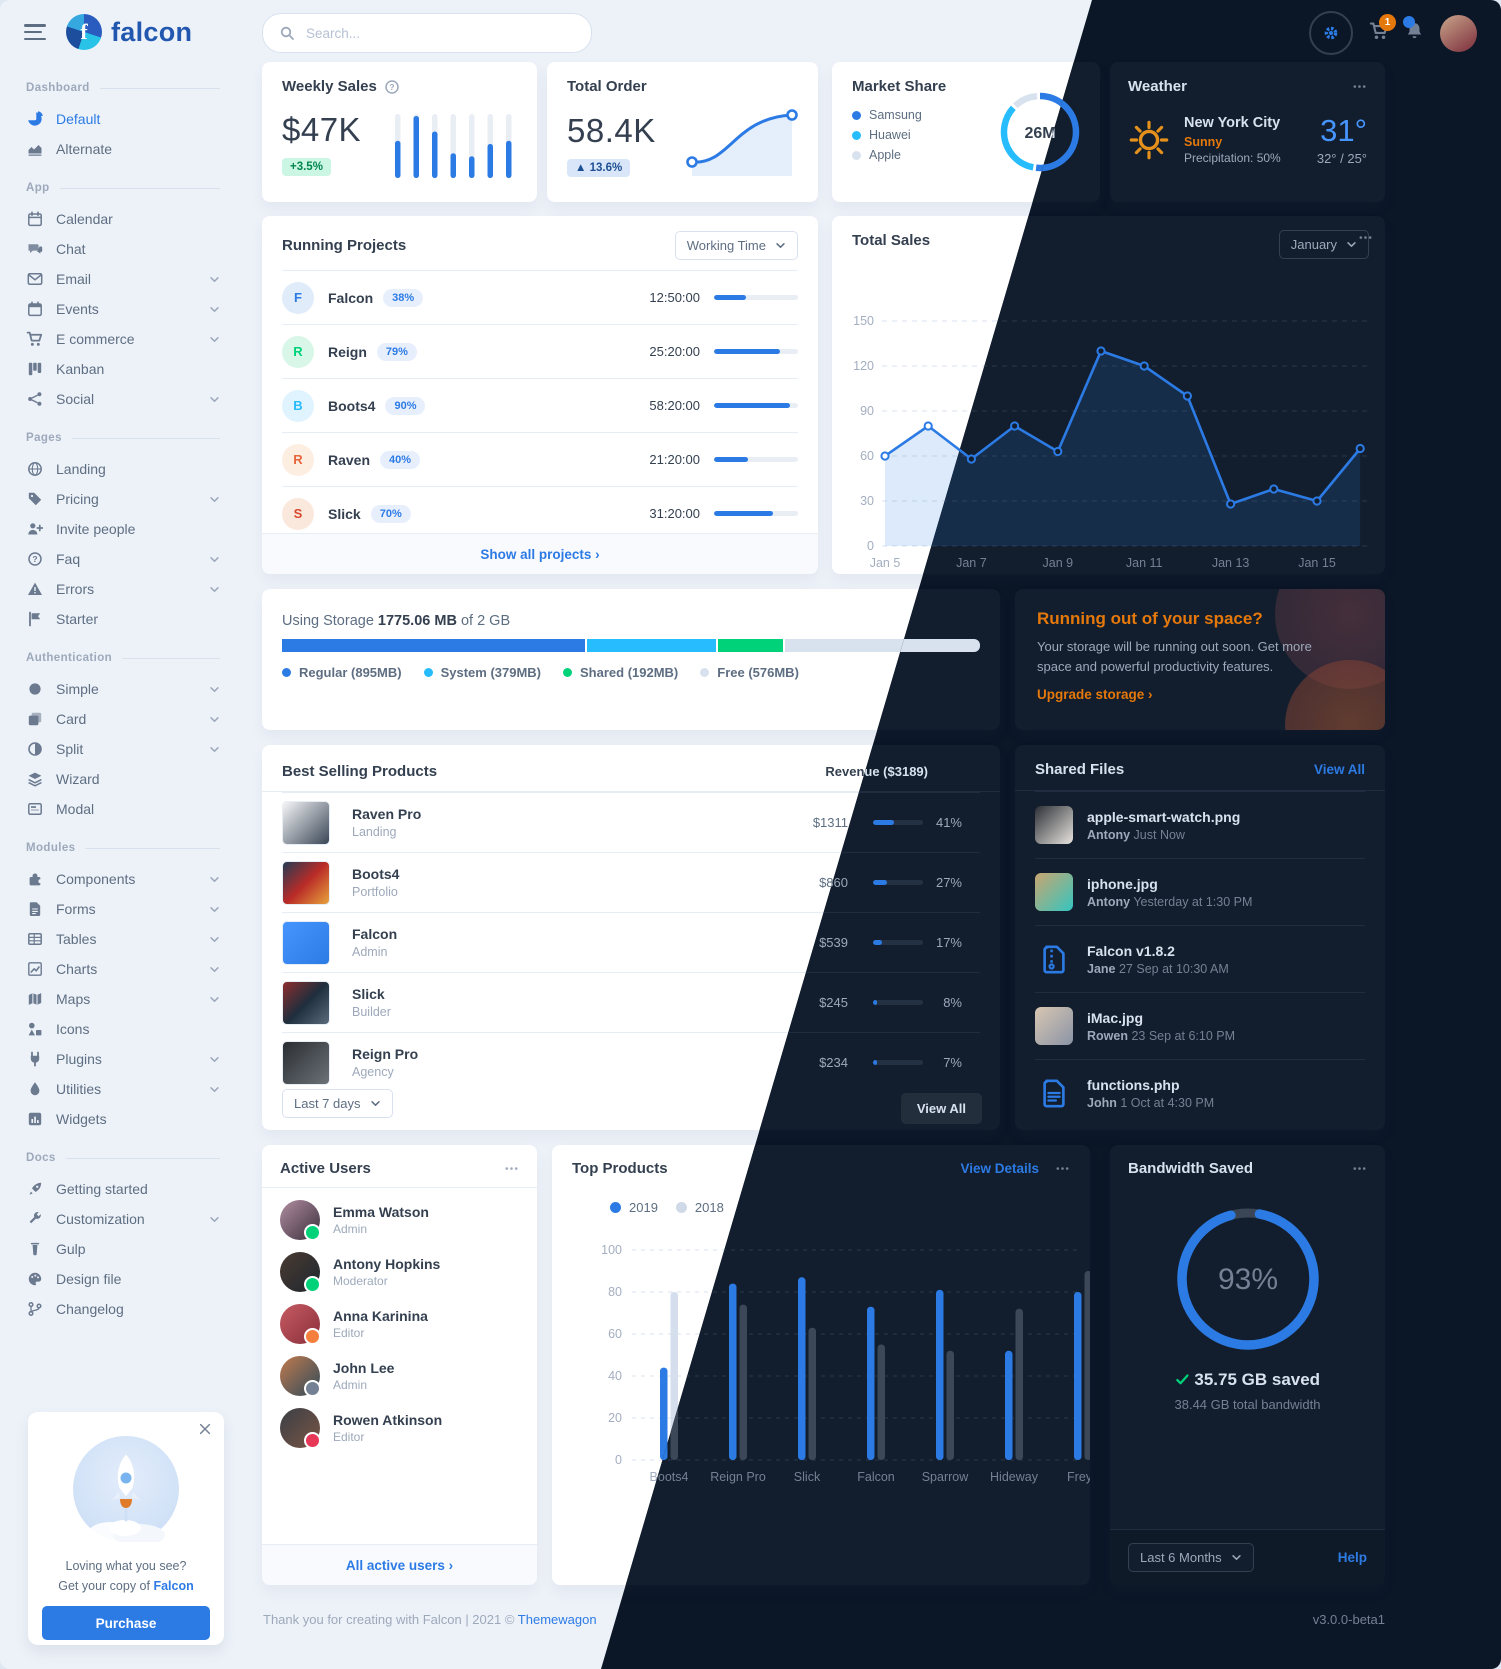  I want to click on file-row: iMac.jpg Rowen 23 Sep at 6:10 PM, so click(1200, 1025).